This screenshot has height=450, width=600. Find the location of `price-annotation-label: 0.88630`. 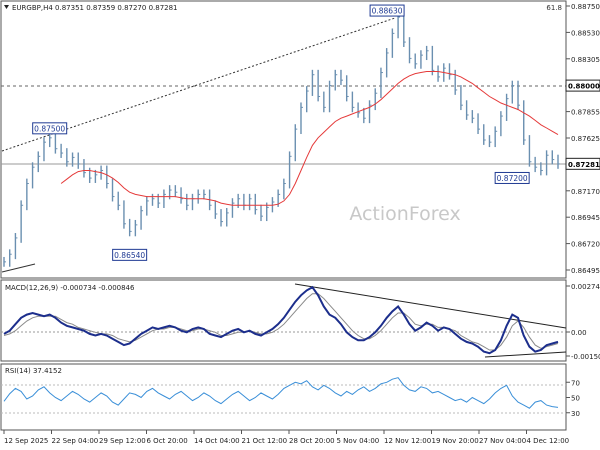

price-annotation-label: 0.88630 is located at coordinates (387, 11).